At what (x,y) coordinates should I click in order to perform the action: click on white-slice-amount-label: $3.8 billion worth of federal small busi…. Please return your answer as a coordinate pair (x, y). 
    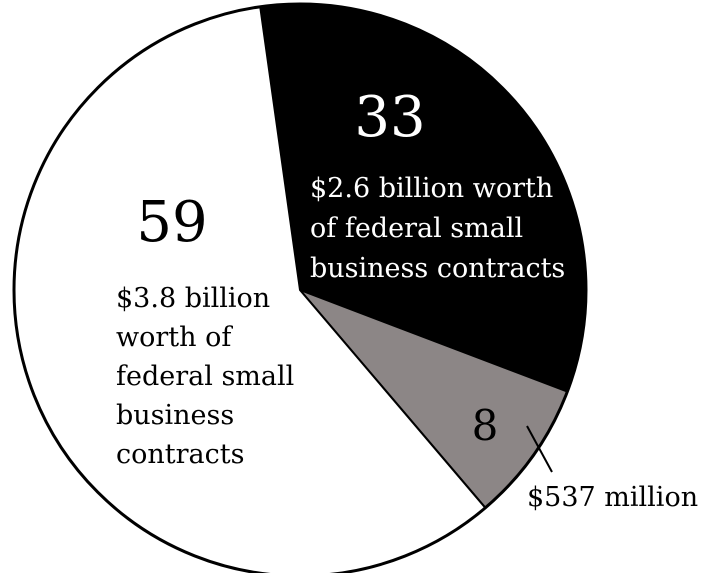
    Looking at the image, I should click on (209, 376).